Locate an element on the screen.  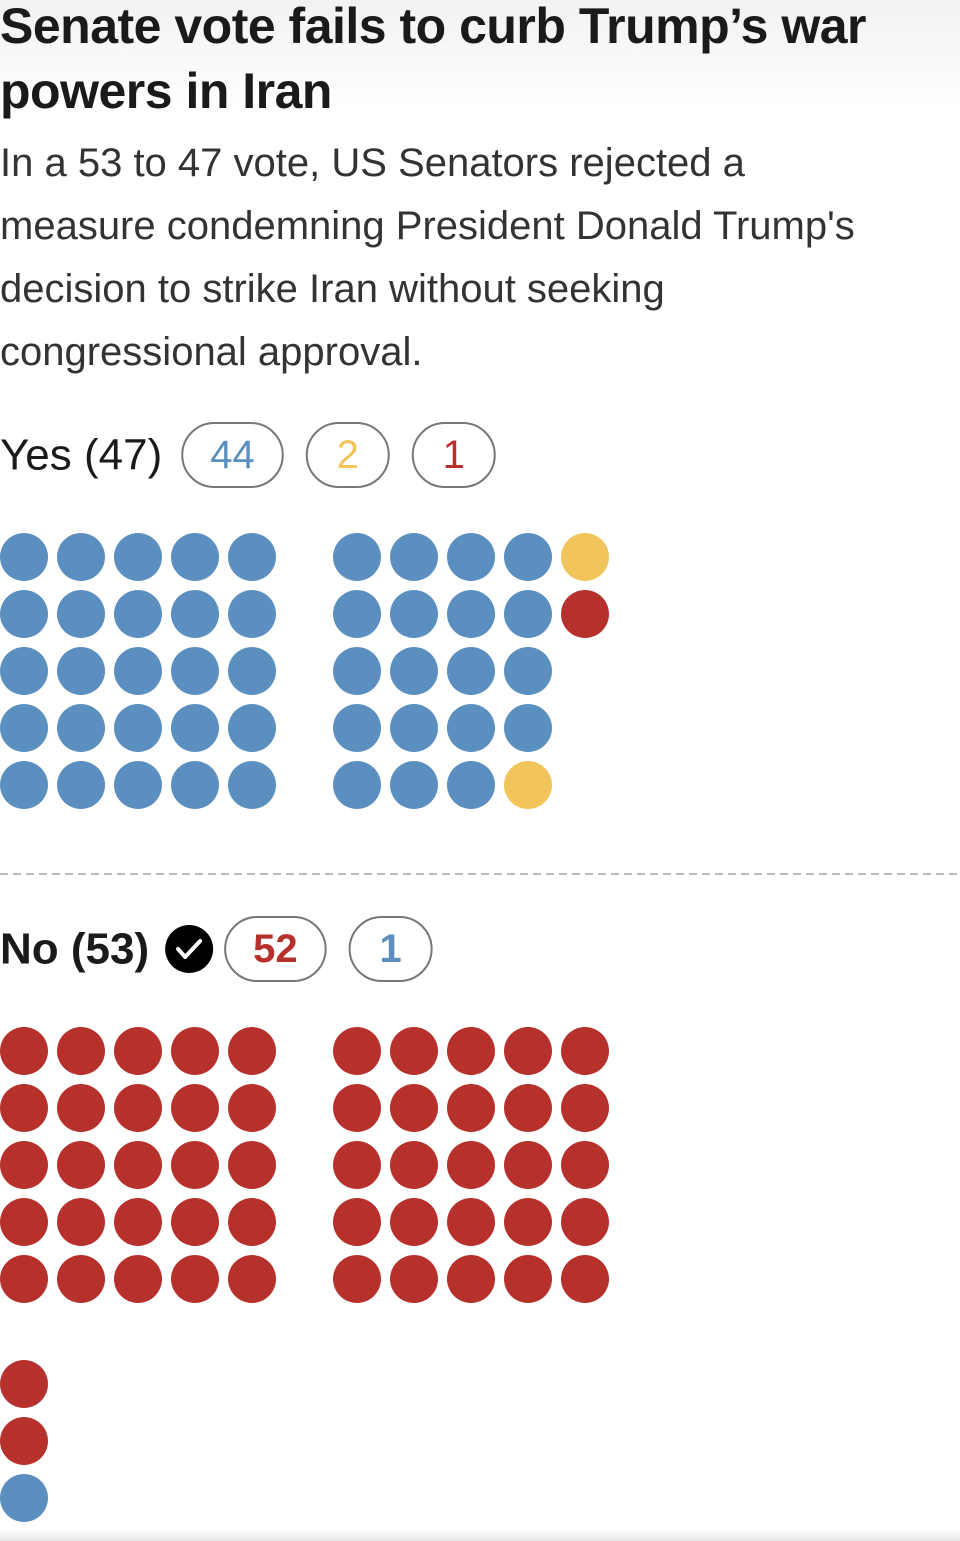
count-label: 2 is located at coordinates (348, 455).